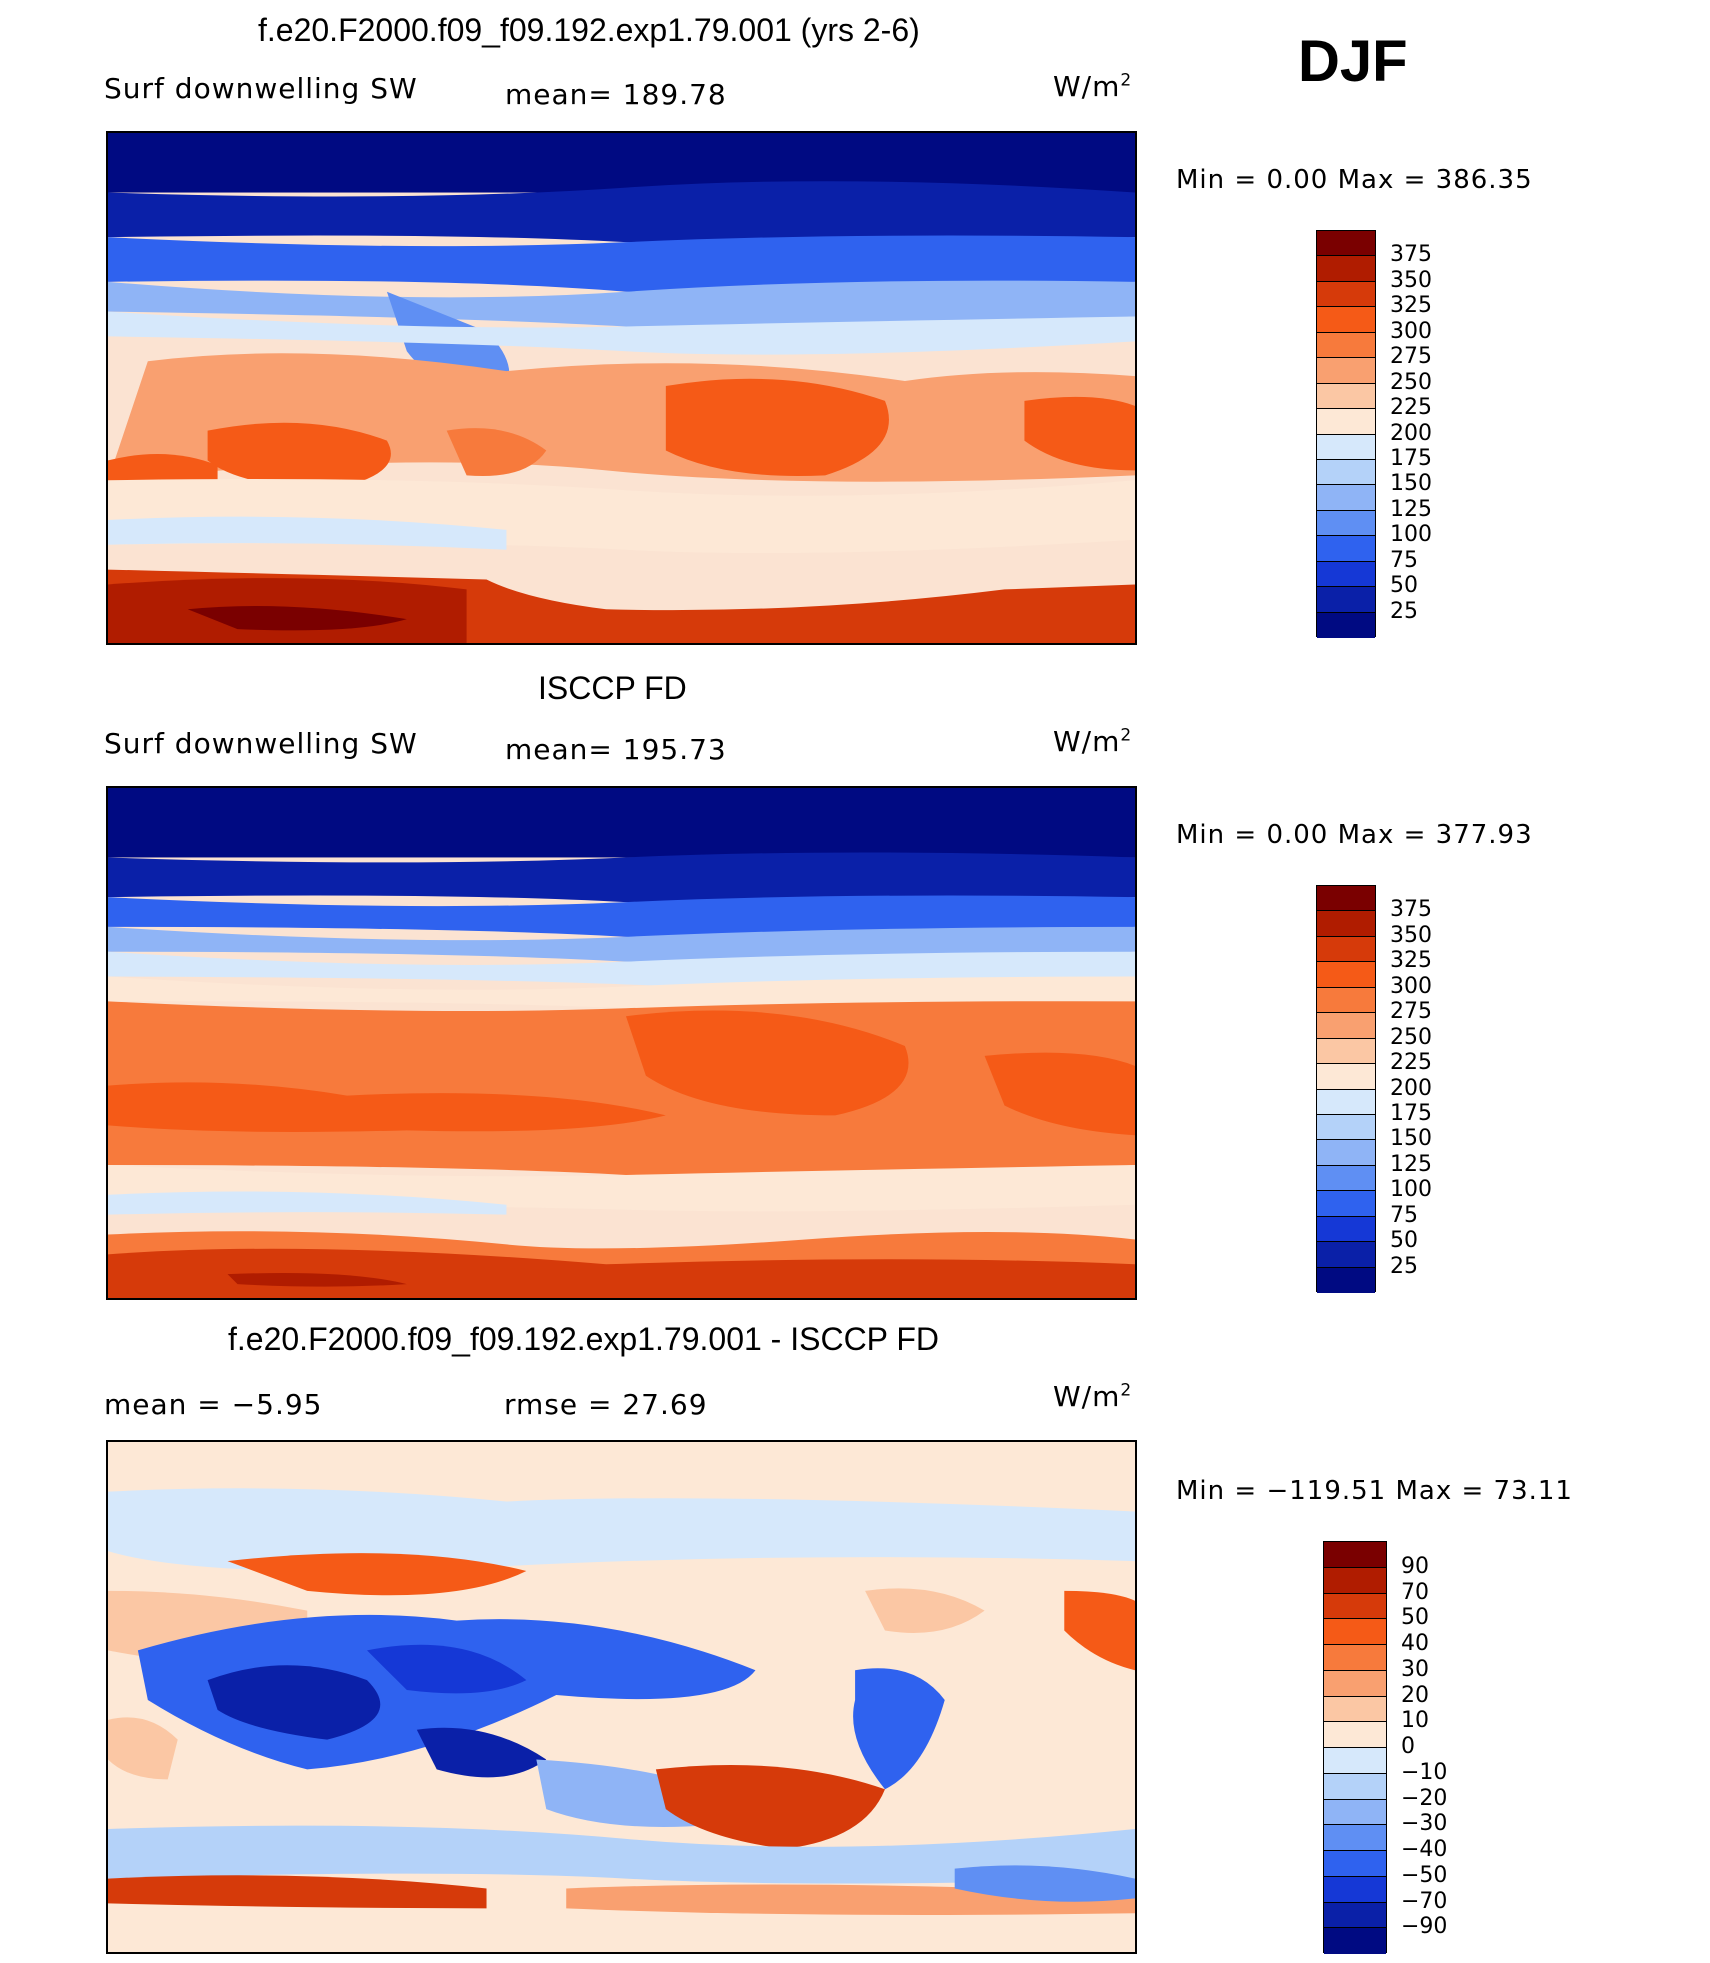  I want to click on colorbar-tick-label: −10, so click(1424, 1772).